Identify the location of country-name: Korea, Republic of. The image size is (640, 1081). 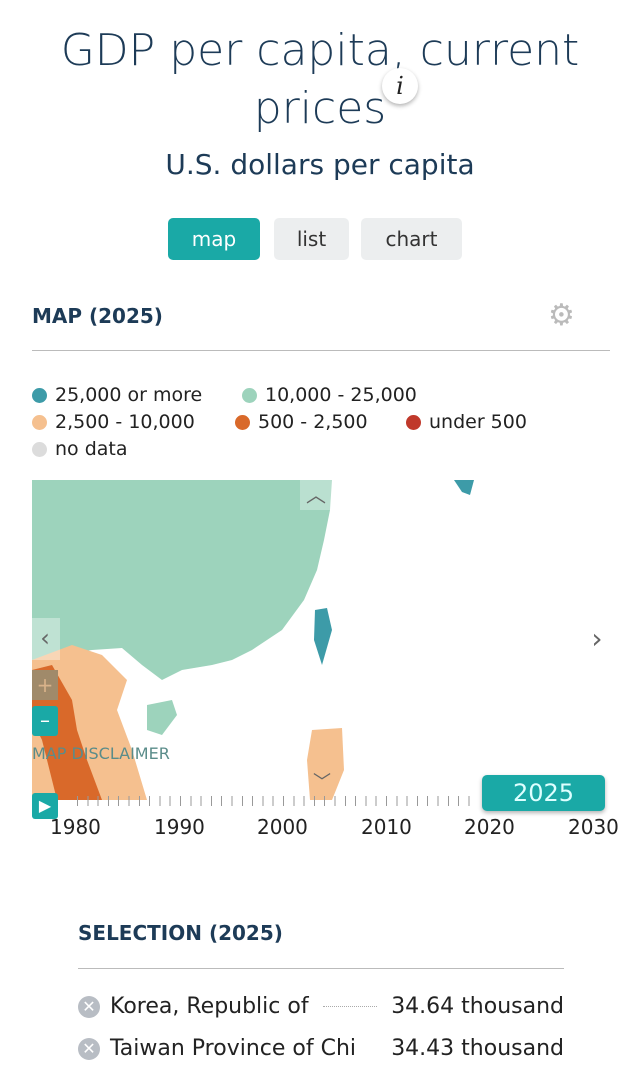
(209, 1006).